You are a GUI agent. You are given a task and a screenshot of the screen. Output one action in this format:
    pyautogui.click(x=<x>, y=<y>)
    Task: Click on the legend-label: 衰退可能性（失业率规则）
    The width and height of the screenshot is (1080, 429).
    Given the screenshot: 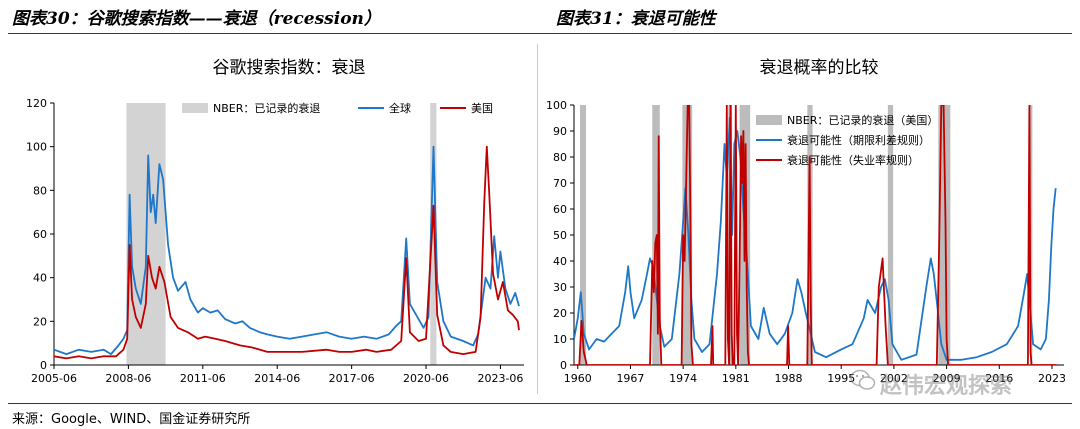 What is the action you would take?
    pyautogui.click(x=853, y=160)
    